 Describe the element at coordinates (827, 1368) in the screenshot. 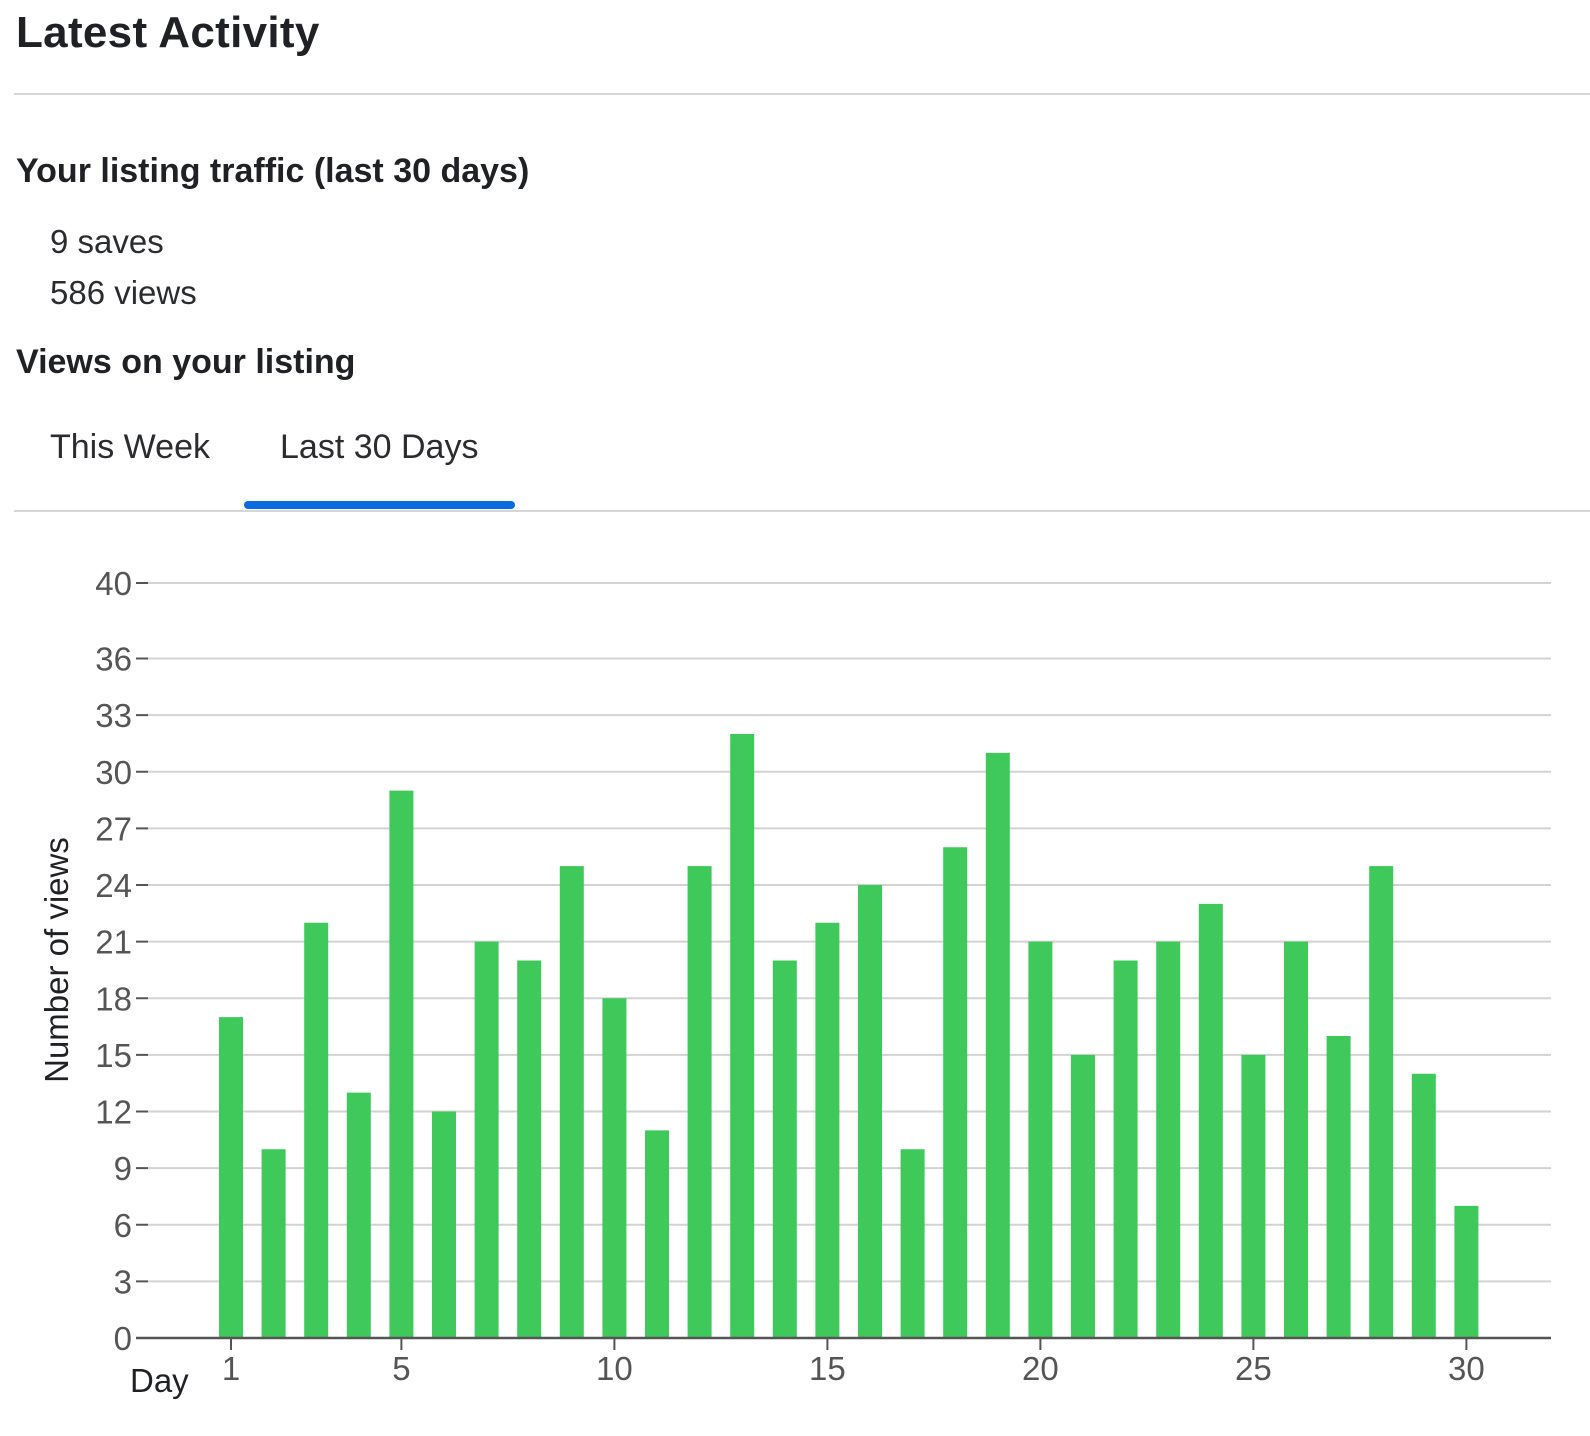

I see `x-tick-label: 15` at that location.